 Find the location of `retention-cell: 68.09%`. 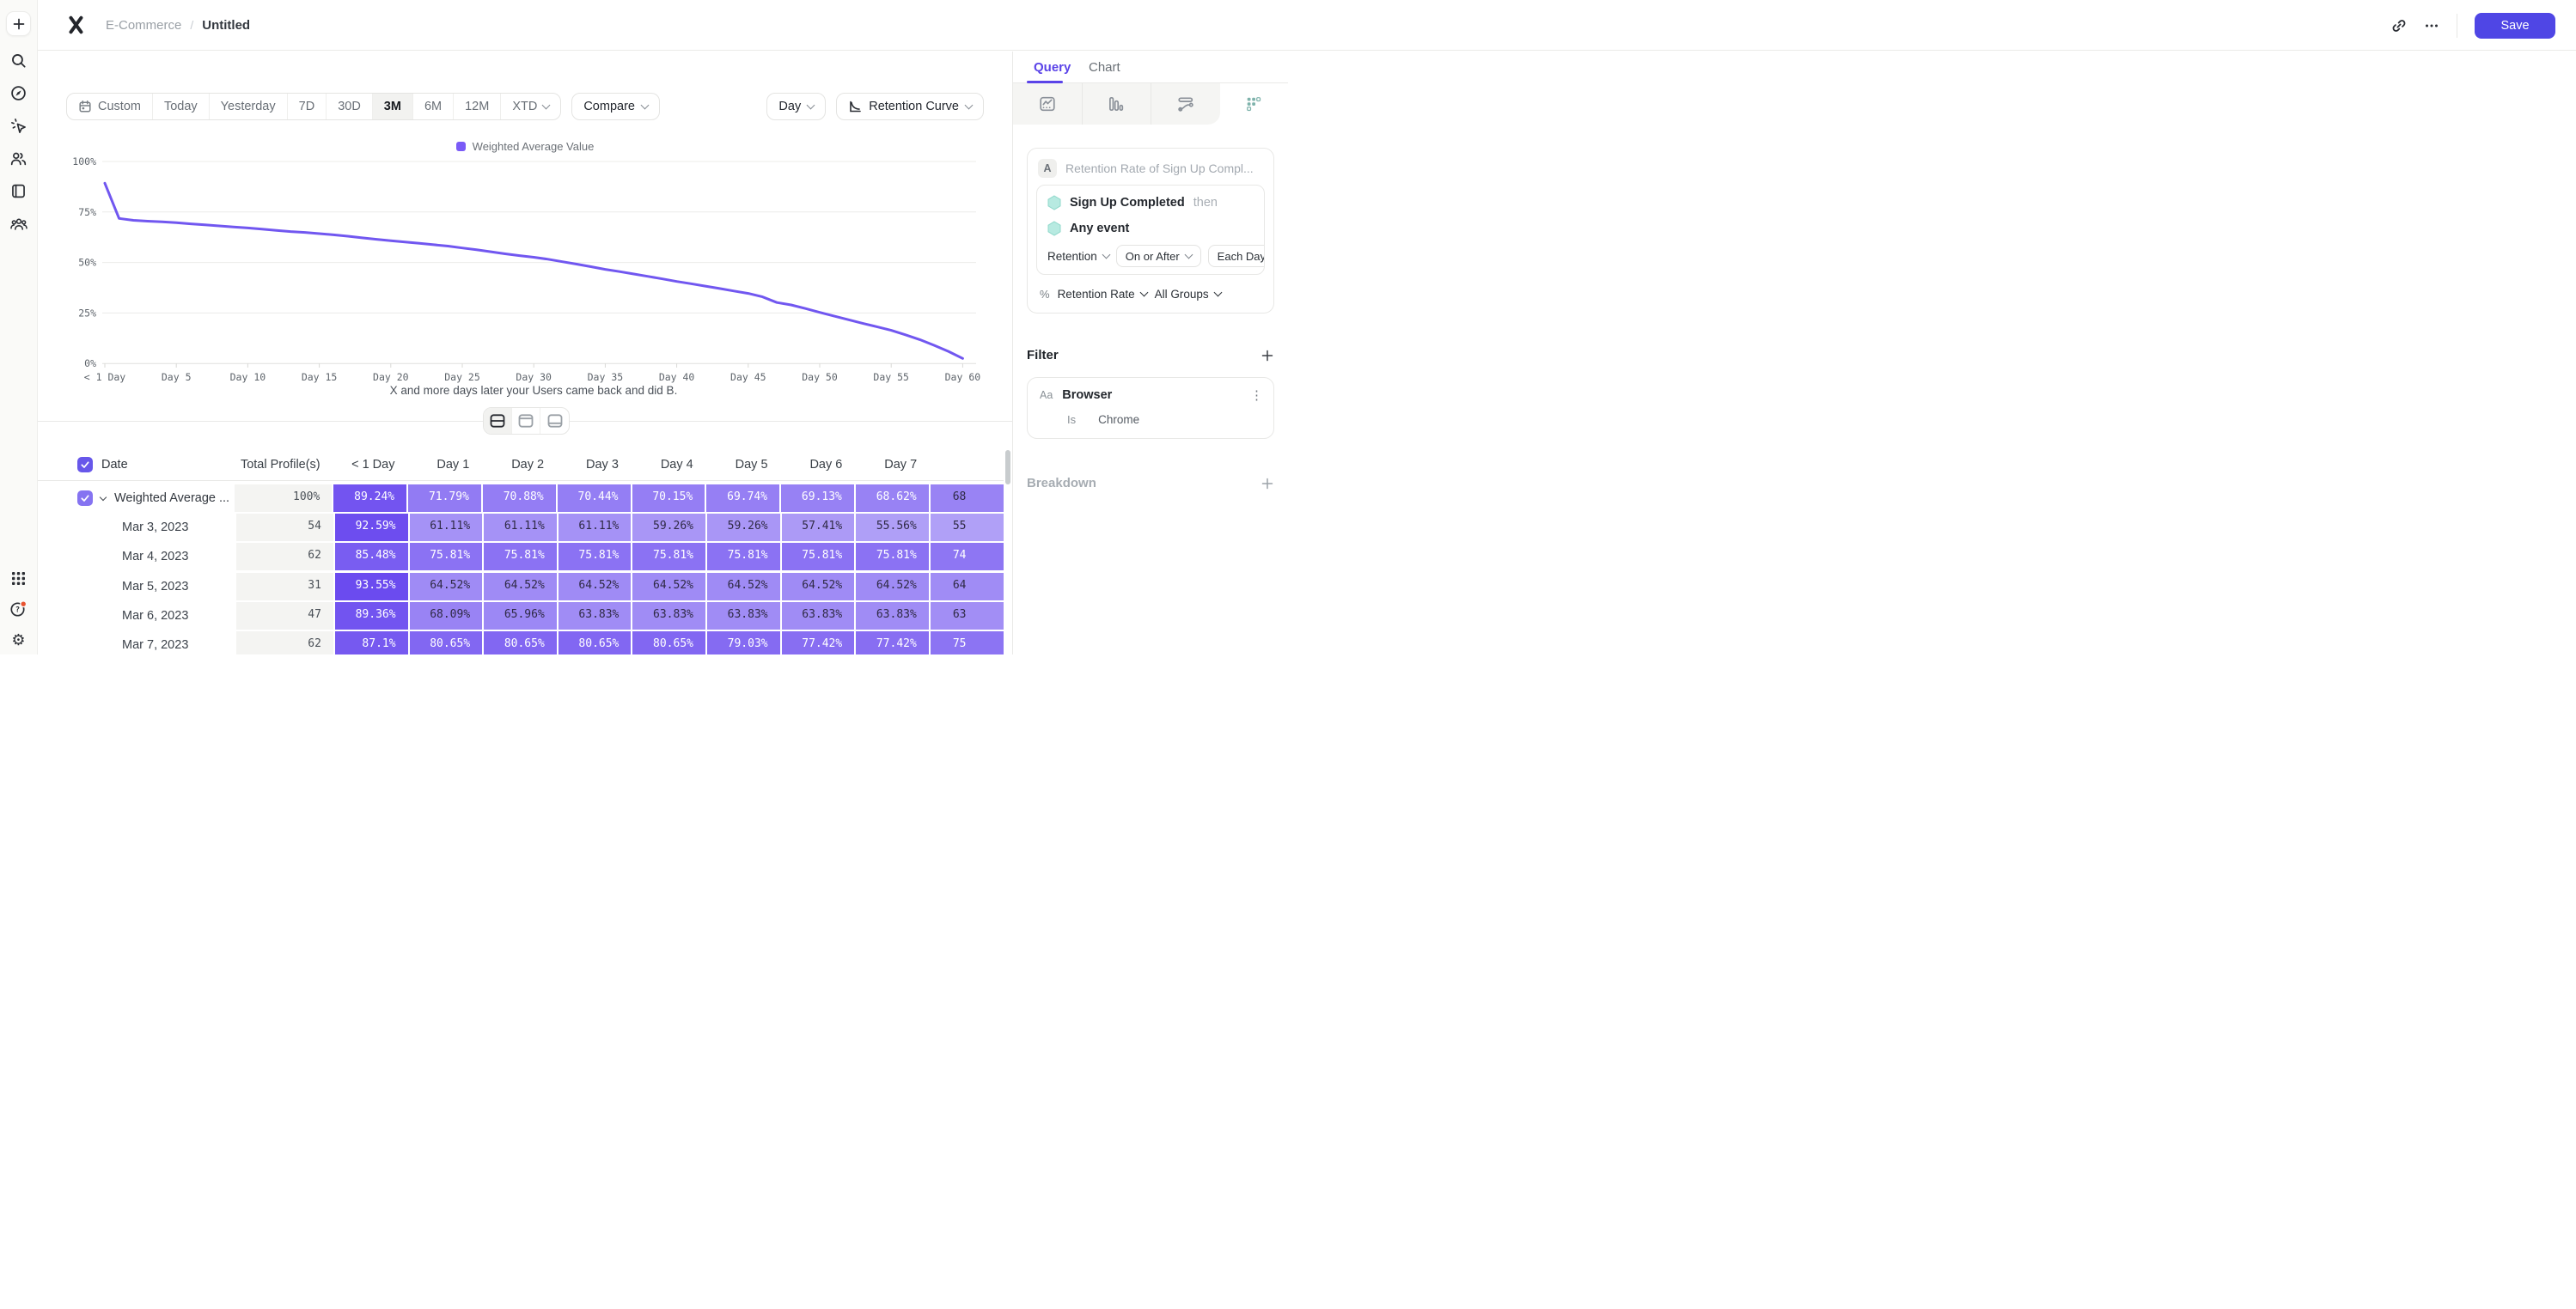

retention-cell: 68.09% is located at coordinates (445, 615).